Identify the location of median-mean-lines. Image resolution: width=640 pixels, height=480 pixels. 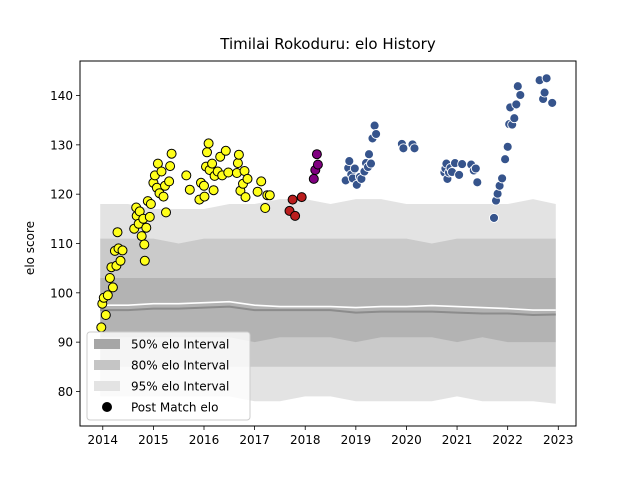
(328, 308).